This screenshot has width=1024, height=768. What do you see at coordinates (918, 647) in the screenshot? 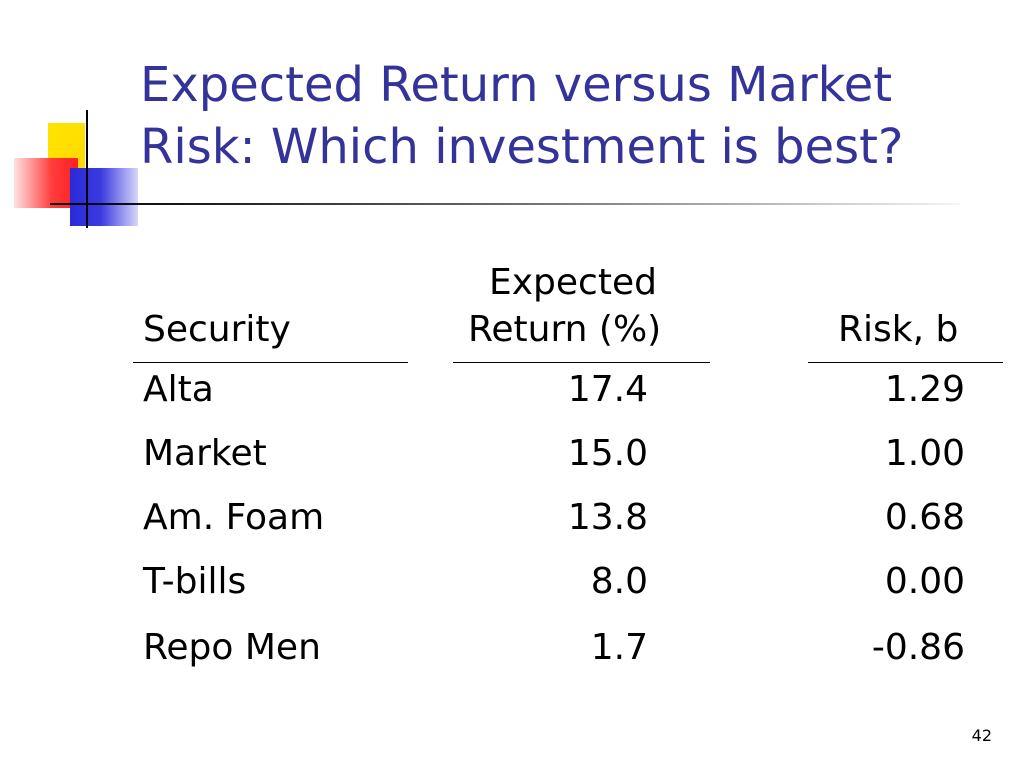
I see `cell-risk: -0.86` at bounding box center [918, 647].